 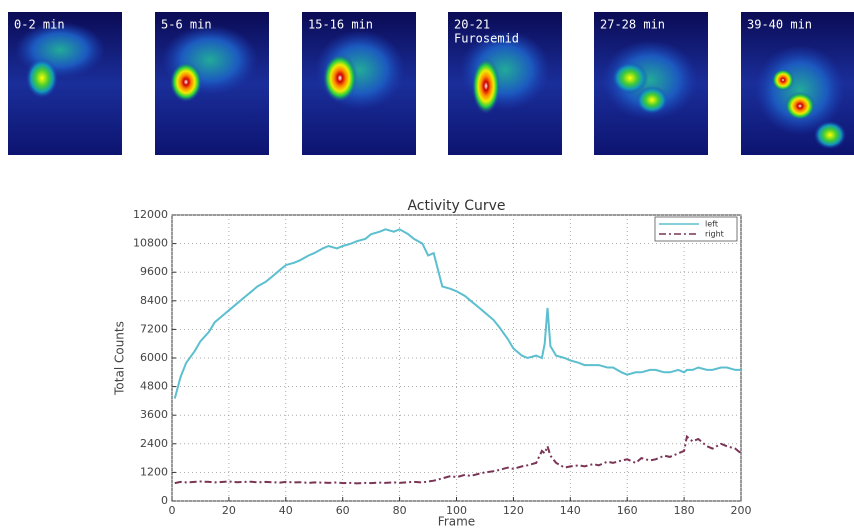 I want to click on x-tick-label: 60, so click(x=343, y=510).